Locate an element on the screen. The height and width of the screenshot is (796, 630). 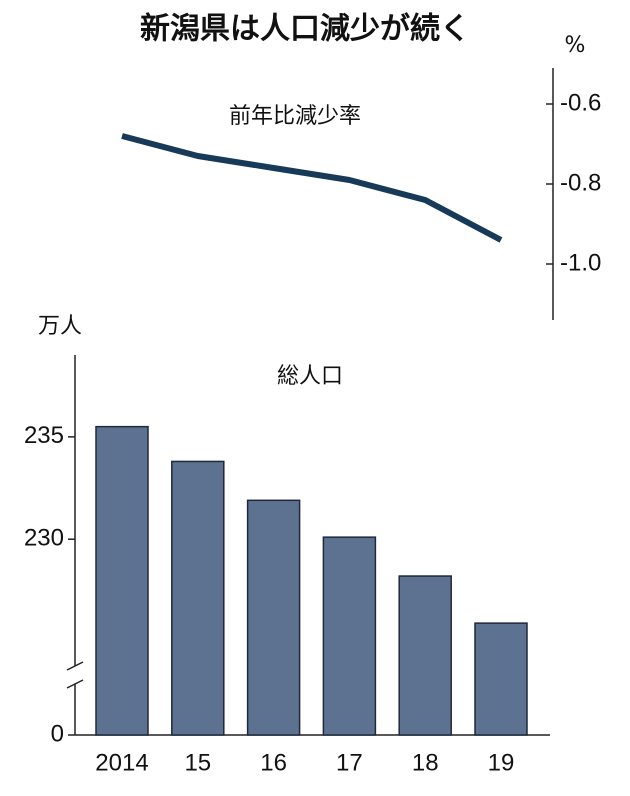
chart-title: 新潟県は人口減少が続く is located at coordinates (305, 29).